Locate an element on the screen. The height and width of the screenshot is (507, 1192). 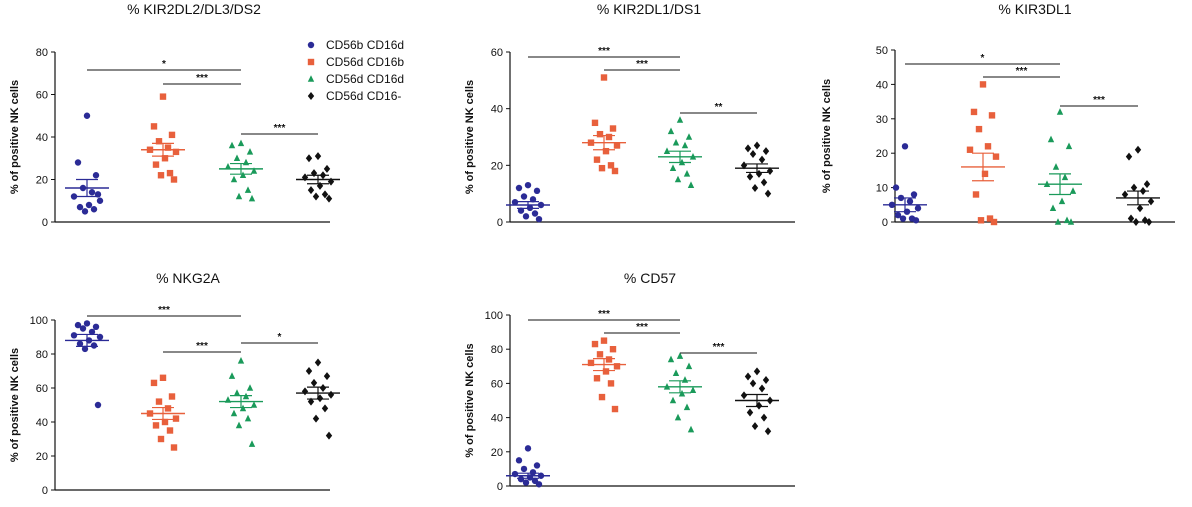
y-tick-label: 0 is located at coordinates (45, 491).